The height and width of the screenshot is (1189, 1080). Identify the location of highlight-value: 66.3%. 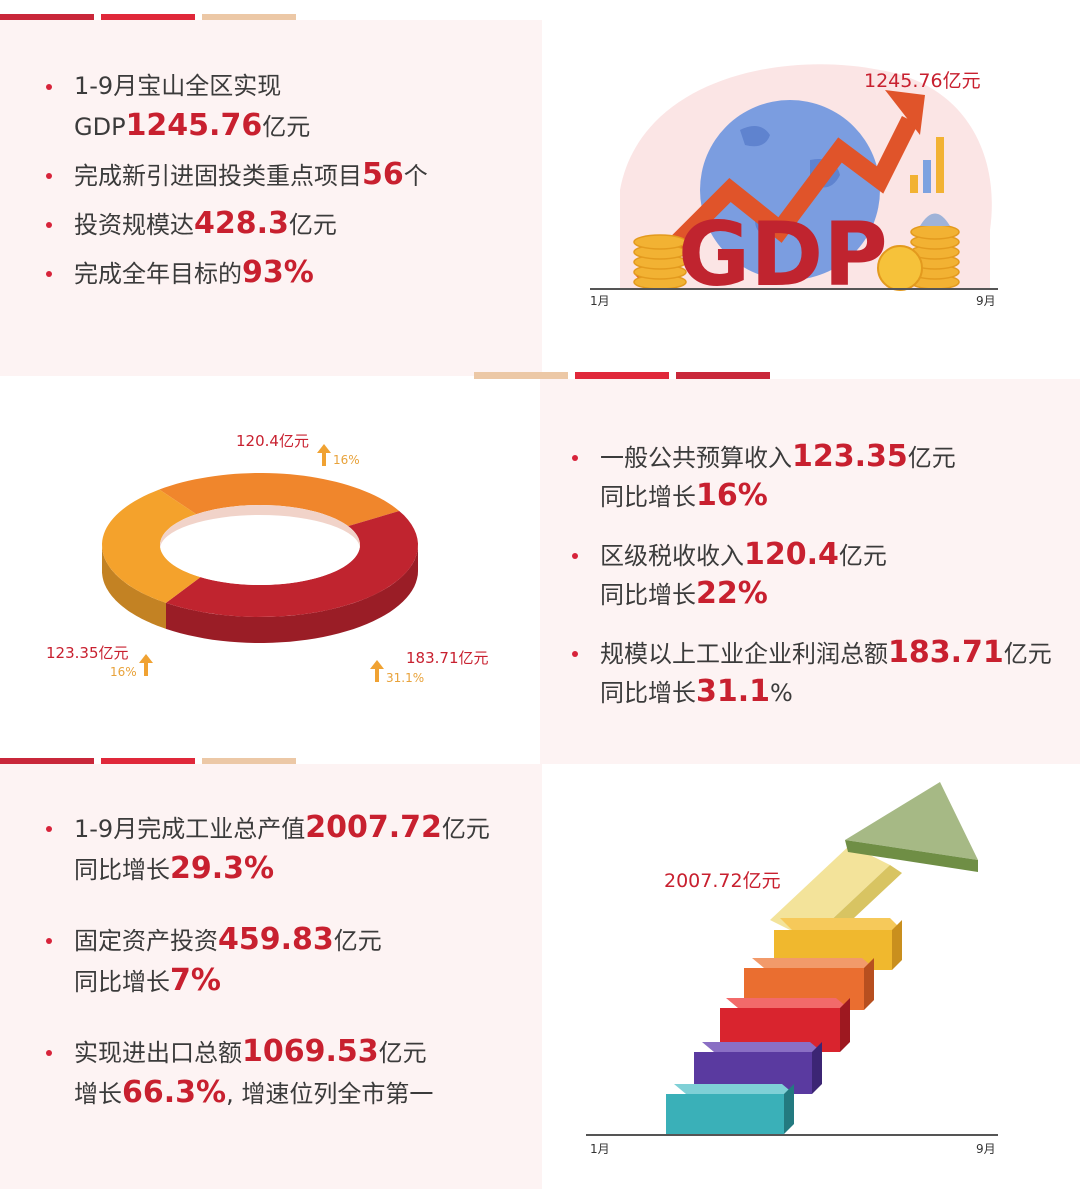
(174, 1092).